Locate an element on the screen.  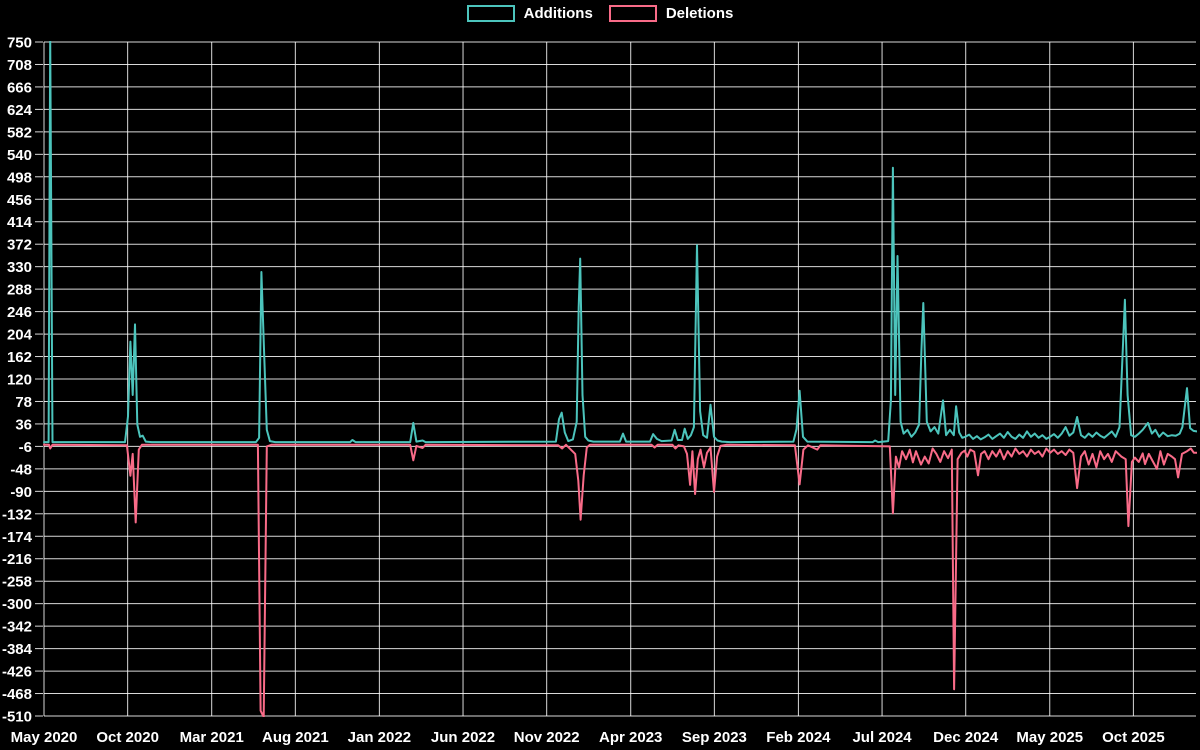
y-axis-label: 582 is located at coordinates (19, 132).